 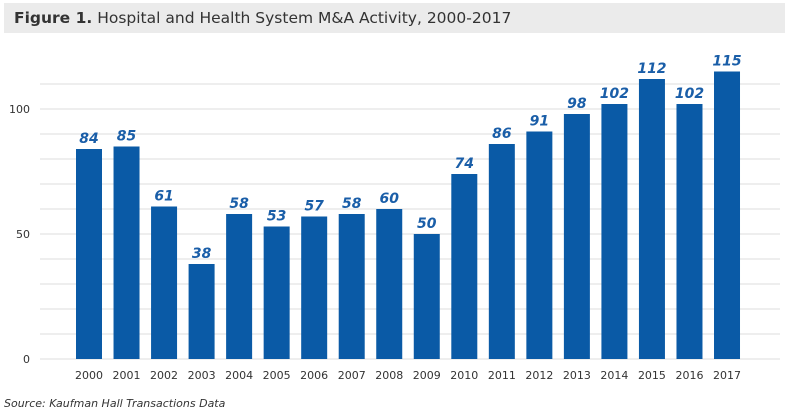 I want to click on data-label: 115, so click(x=726, y=62).